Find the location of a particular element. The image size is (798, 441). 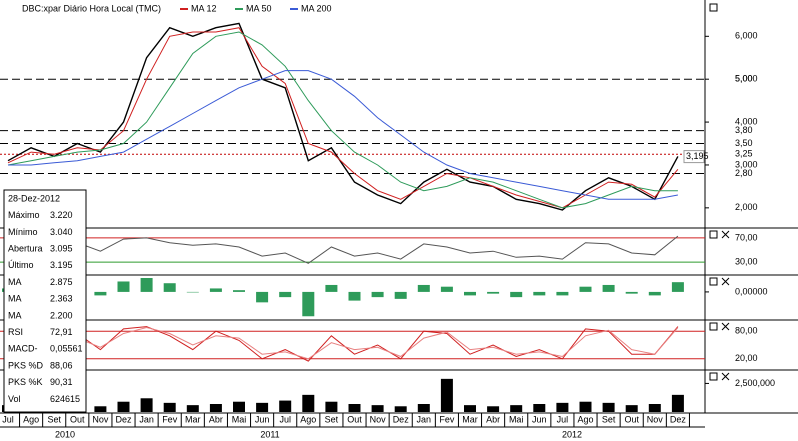

info-value: 90,31 is located at coordinates (61, 382).